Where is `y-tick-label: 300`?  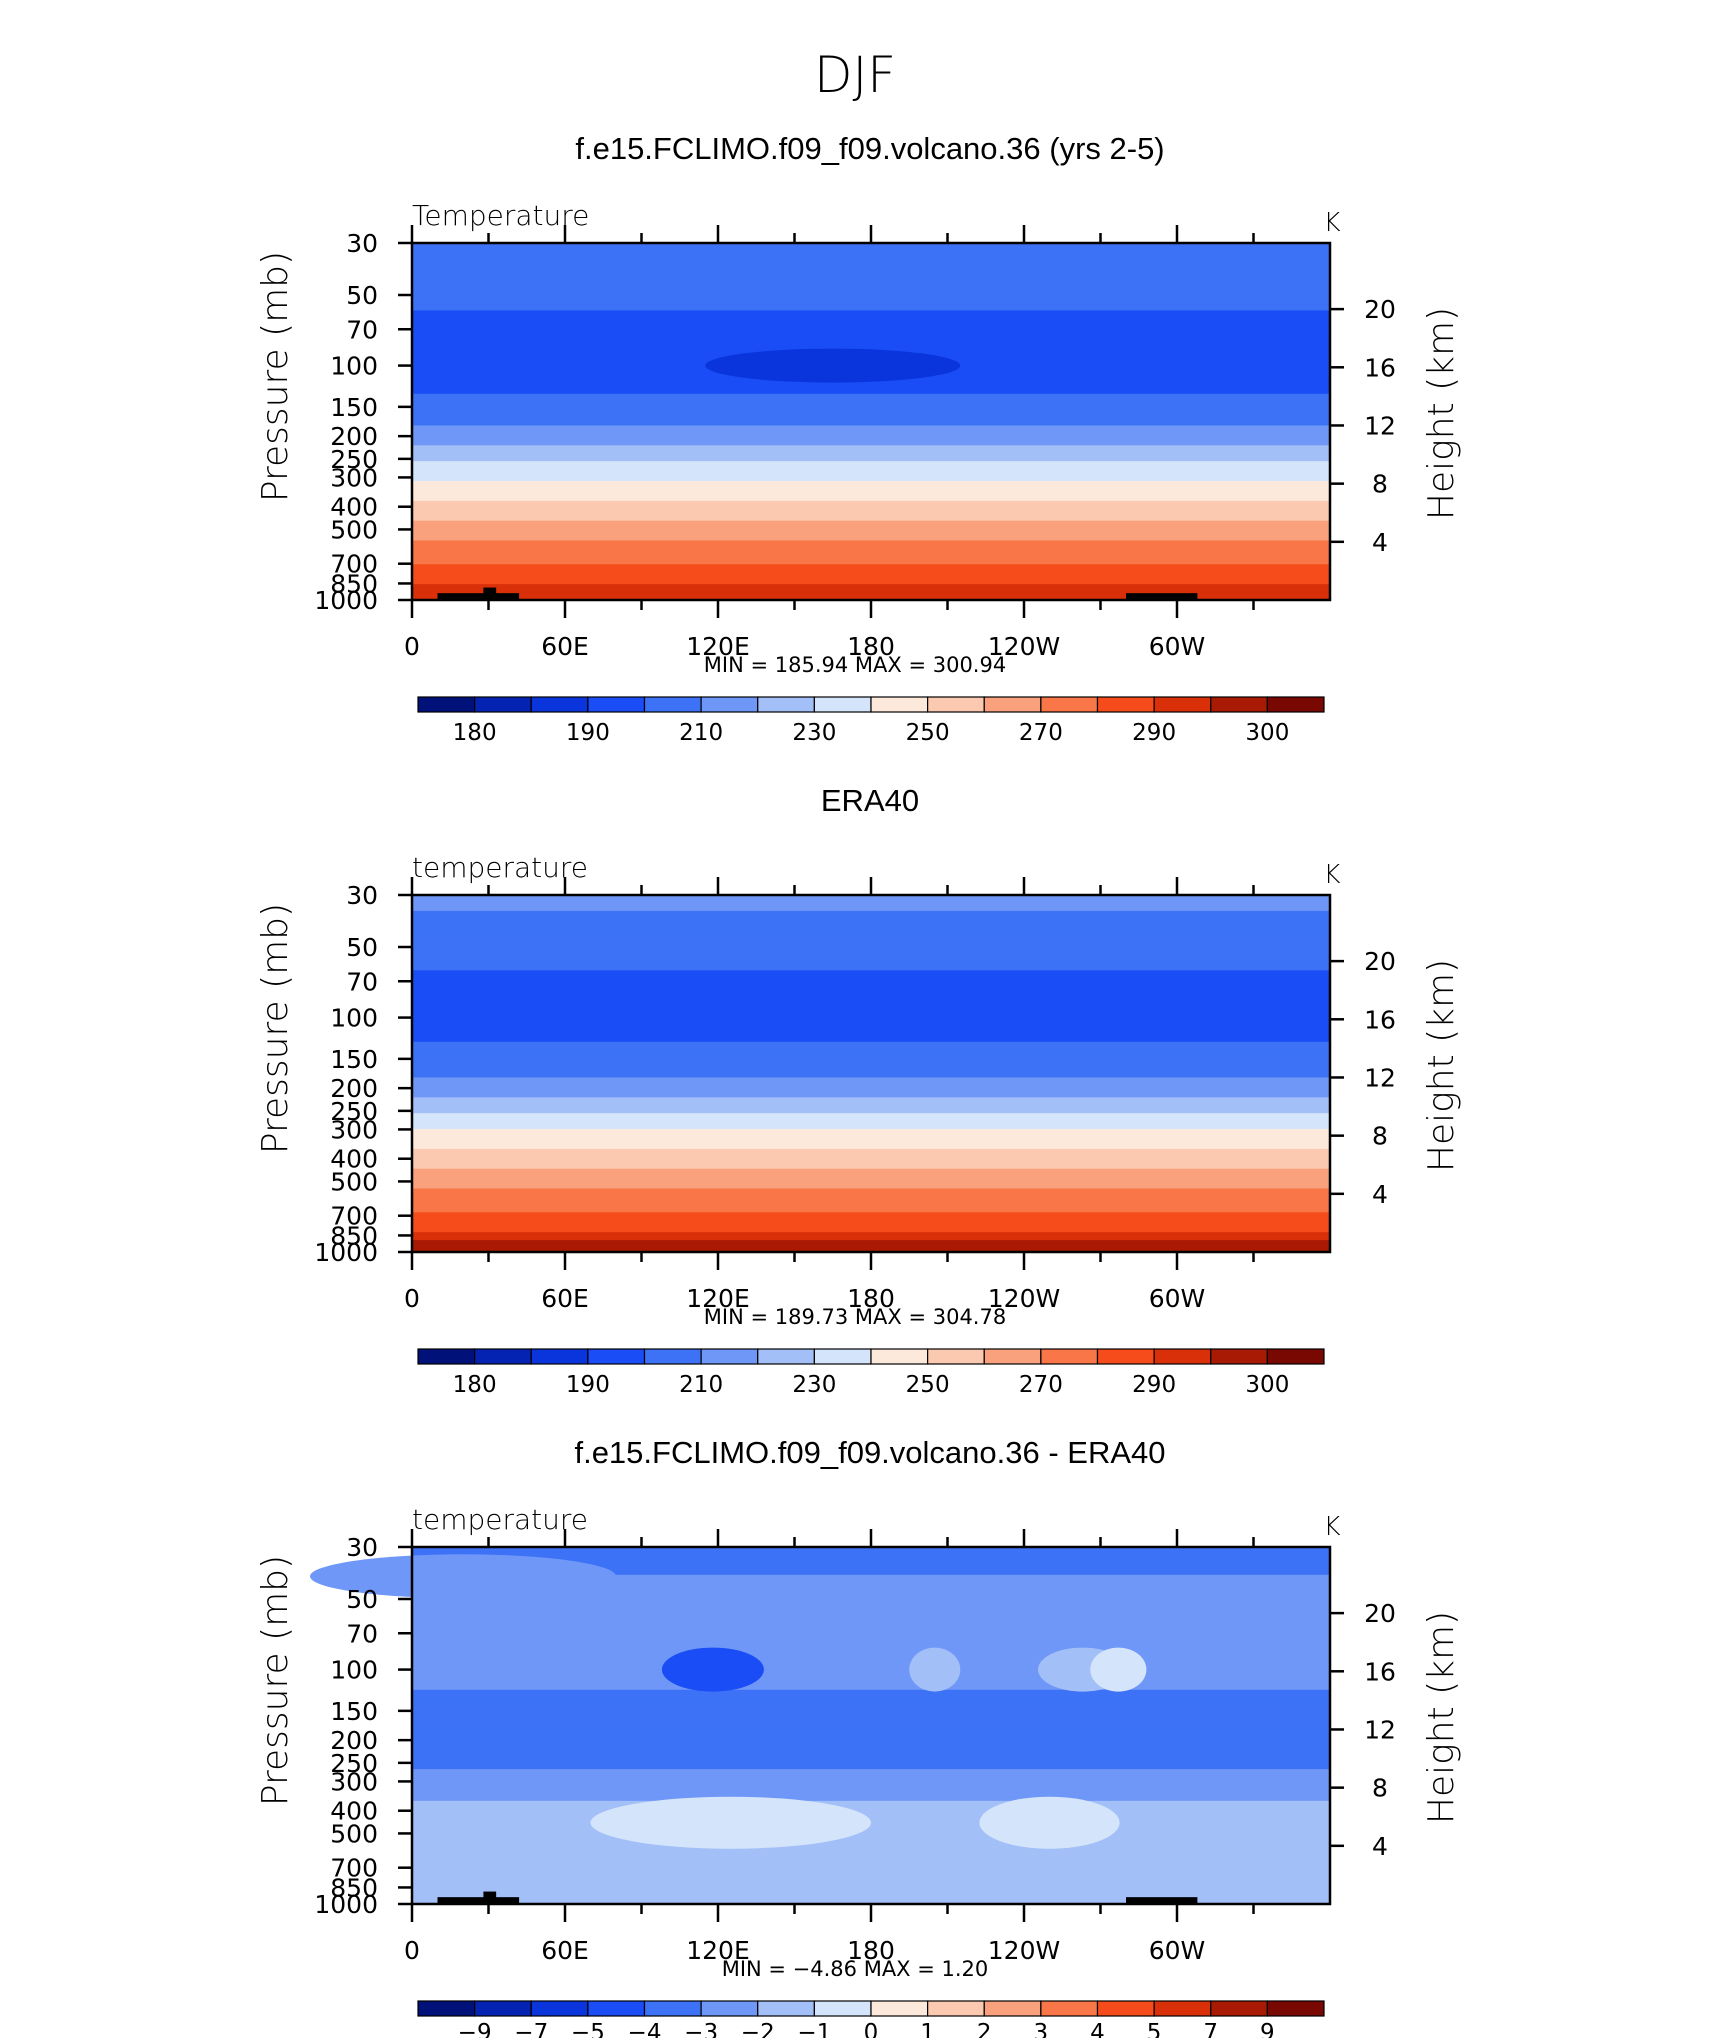 y-tick-label: 300 is located at coordinates (354, 477).